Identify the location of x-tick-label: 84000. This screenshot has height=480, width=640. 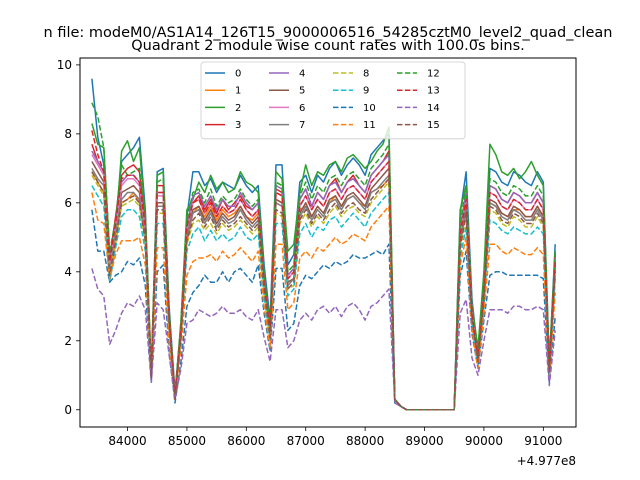
(127, 441).